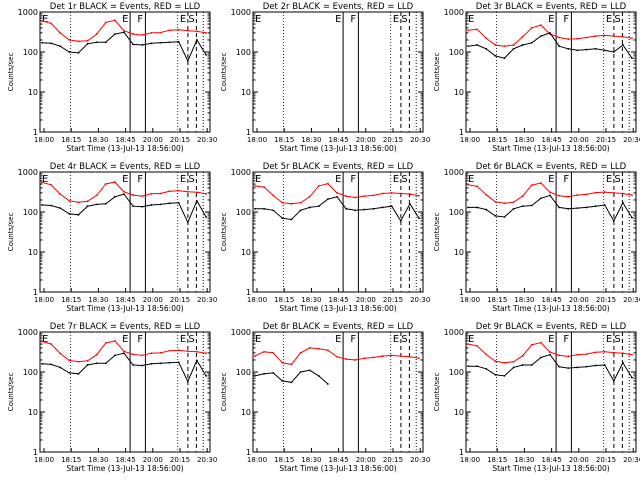 The width and height of the screenshot is (640, 480). What do you see at coordinates (224, 72) in the screenshot?
I see `y-axis-label: Counts/sec` at bounding box center [224, 72].